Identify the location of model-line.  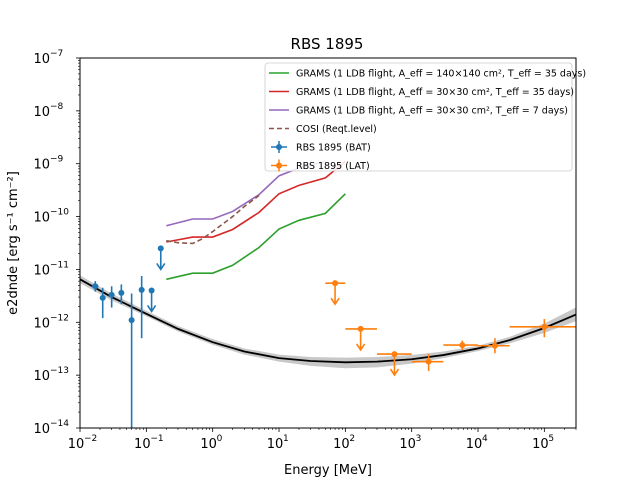
(328, 321).